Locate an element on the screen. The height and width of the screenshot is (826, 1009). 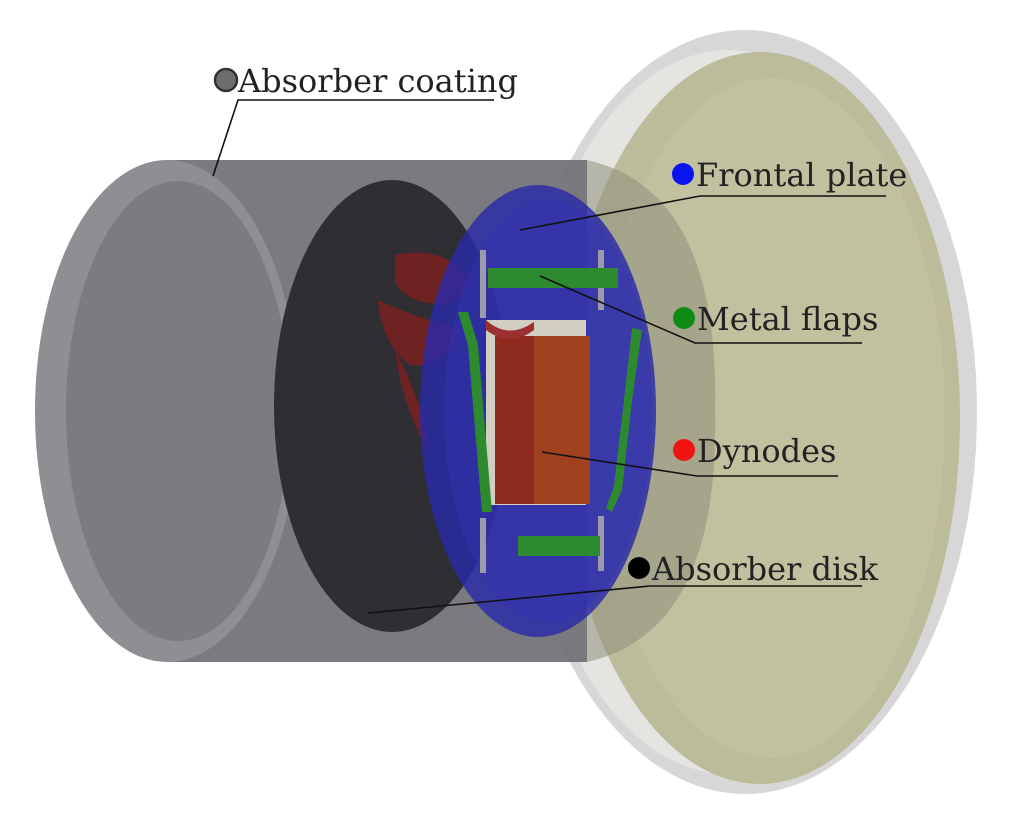
leader-metal-flaps is located at coordinates (700, 309).